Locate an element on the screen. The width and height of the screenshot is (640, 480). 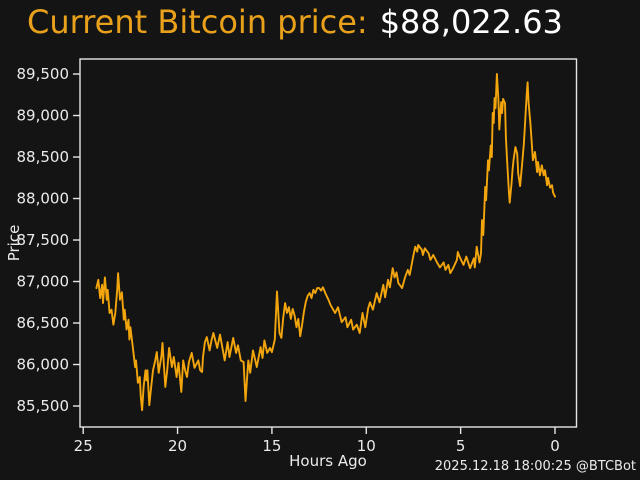
x-tick-label: 0 is located at coordinates (555, 446).